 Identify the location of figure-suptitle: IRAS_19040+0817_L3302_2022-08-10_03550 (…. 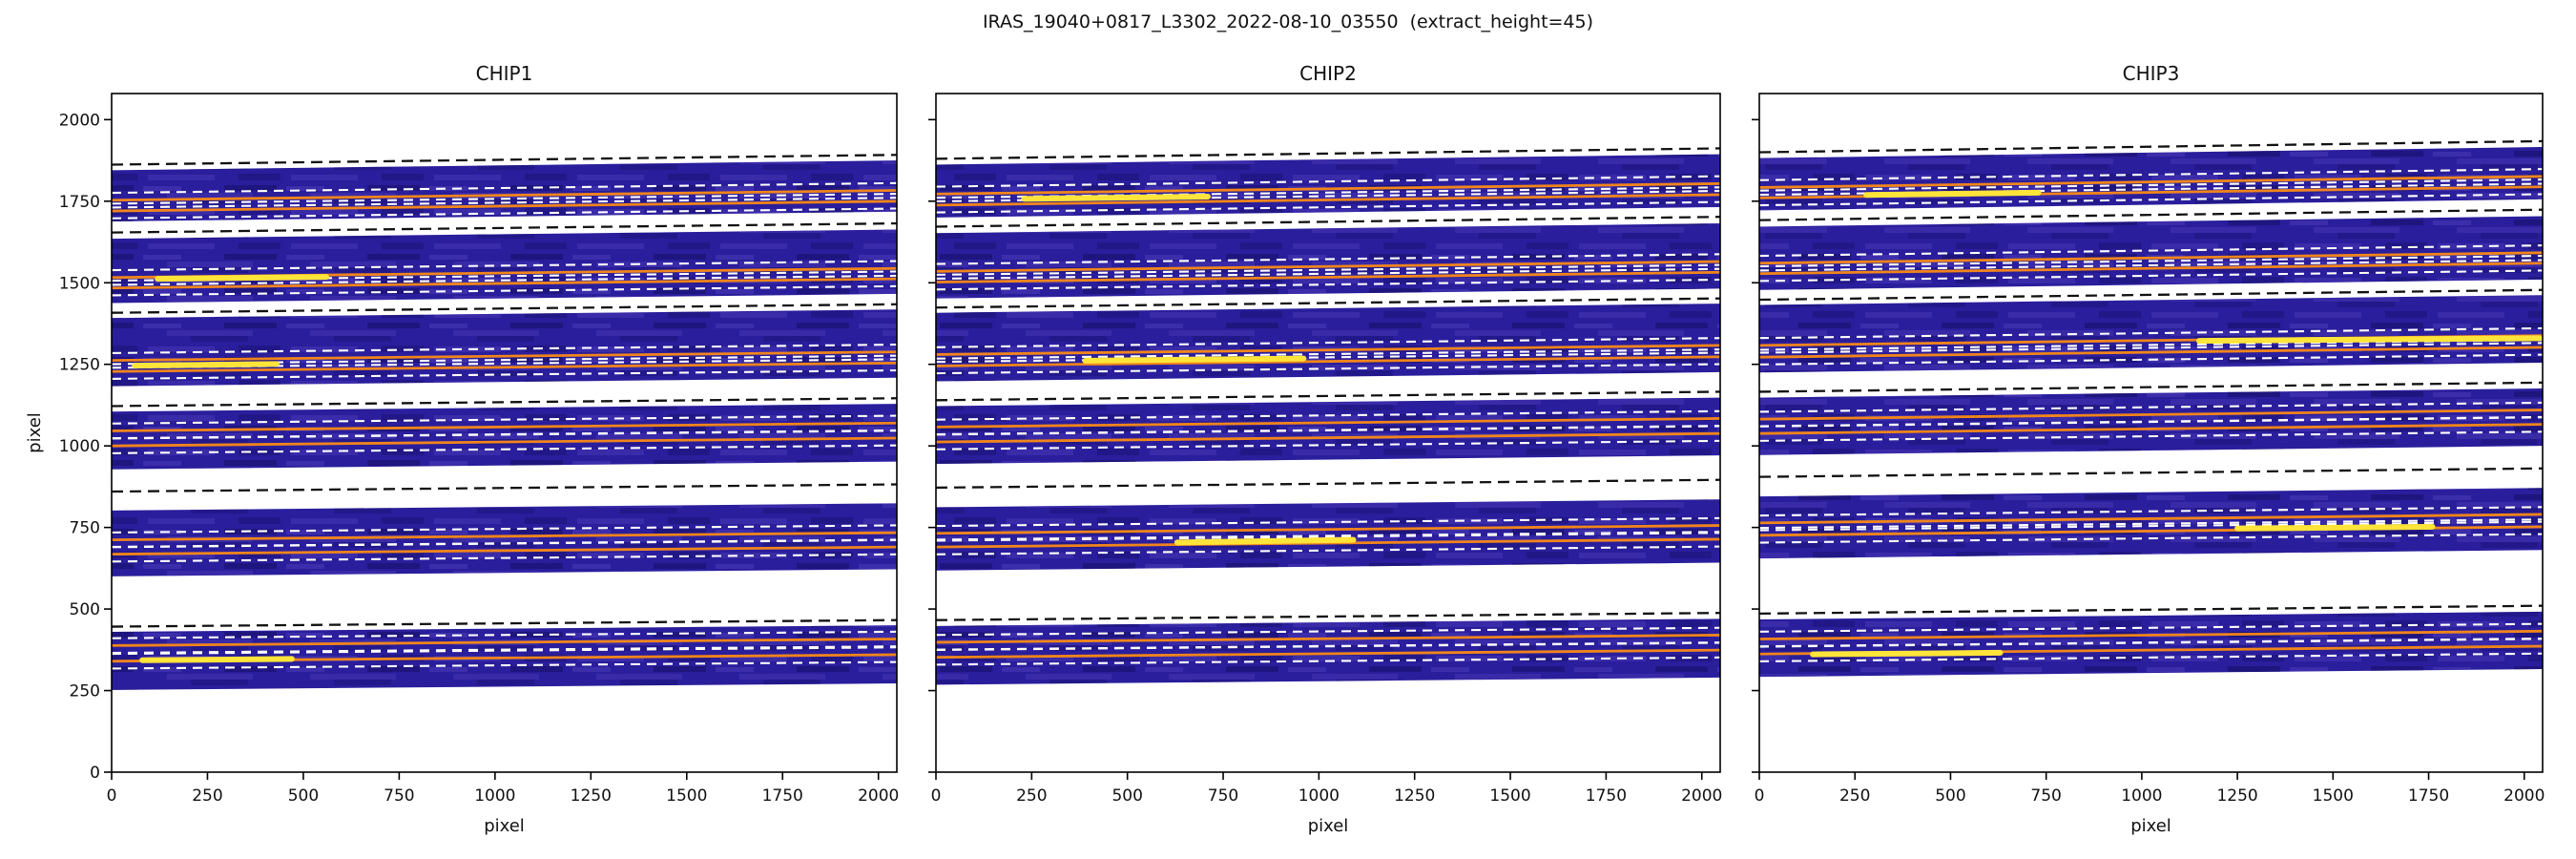
(1288, 21).